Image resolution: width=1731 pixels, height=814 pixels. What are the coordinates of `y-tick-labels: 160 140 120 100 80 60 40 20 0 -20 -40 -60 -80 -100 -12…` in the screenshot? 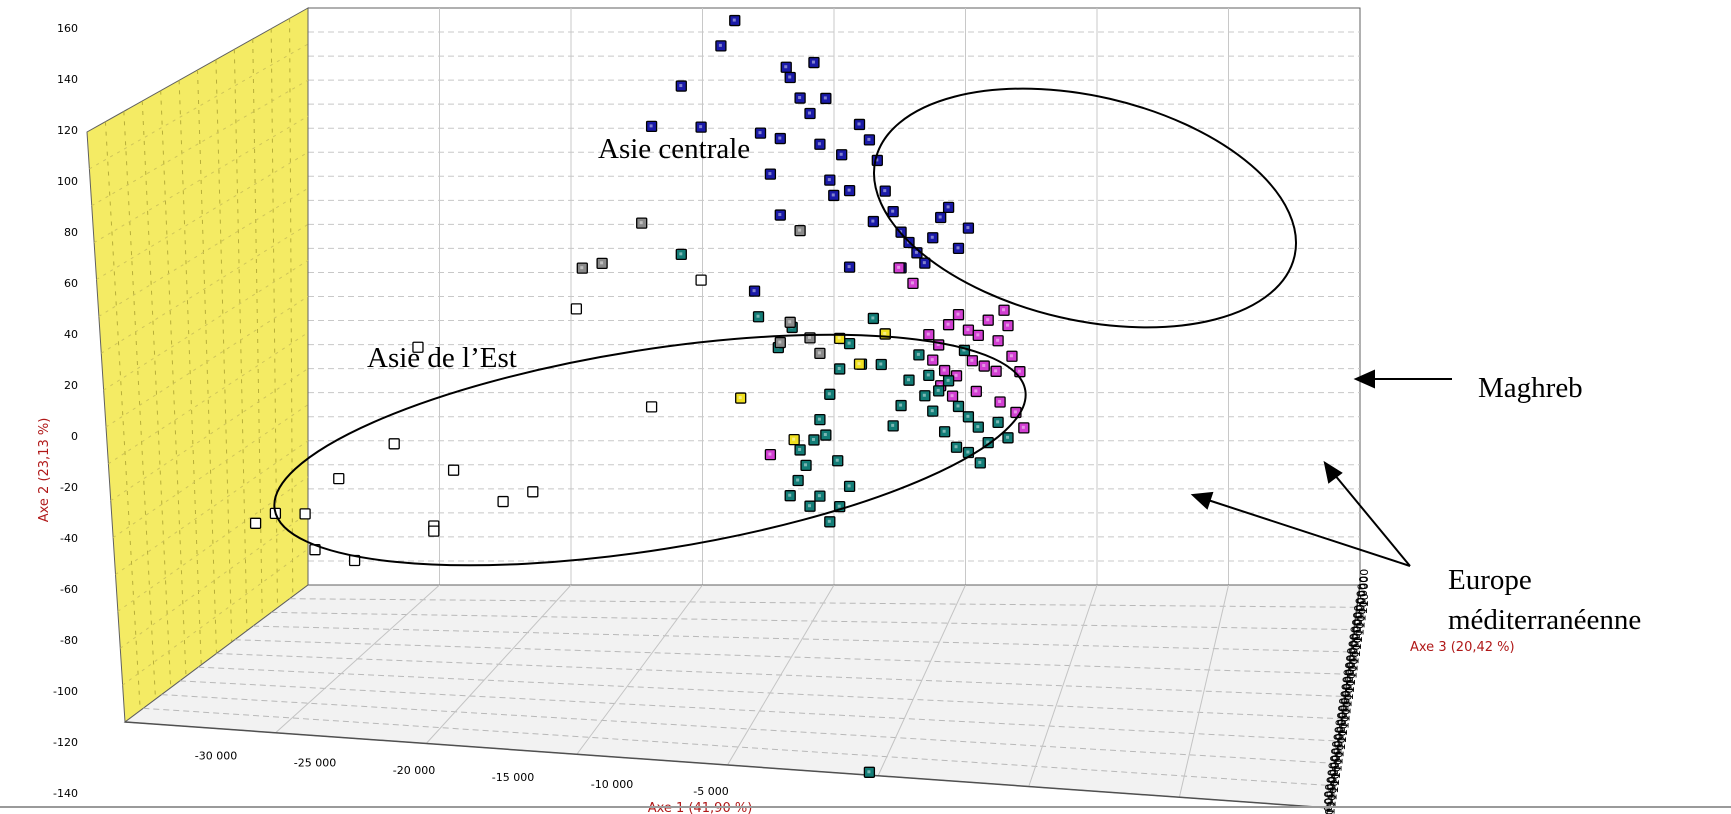 It's located at (65, 411).